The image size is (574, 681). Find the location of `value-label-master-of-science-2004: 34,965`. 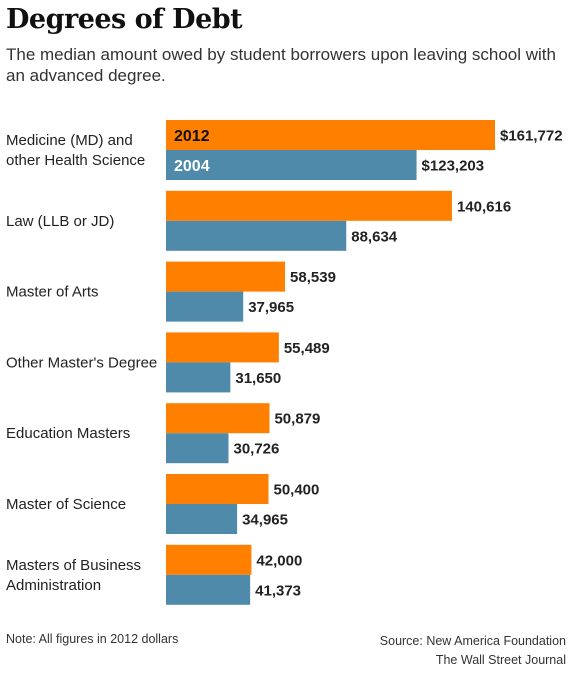

value-label-master-of-science-2004: 34,965 is located at coordinates (265, 520).